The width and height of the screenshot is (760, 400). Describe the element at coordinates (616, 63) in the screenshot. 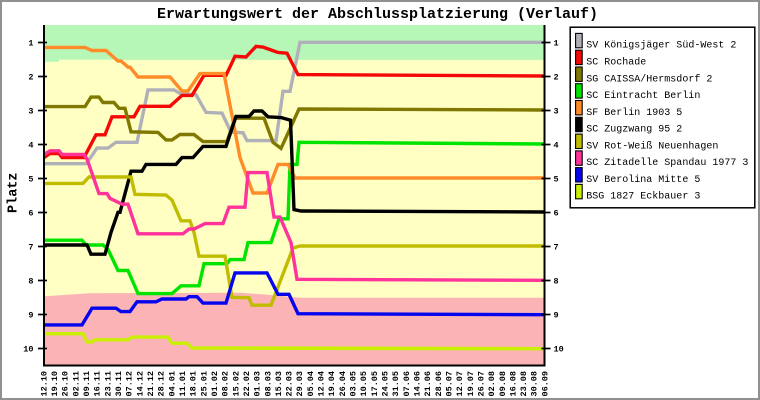

I see `svg-text: SC Rochade` at that location.